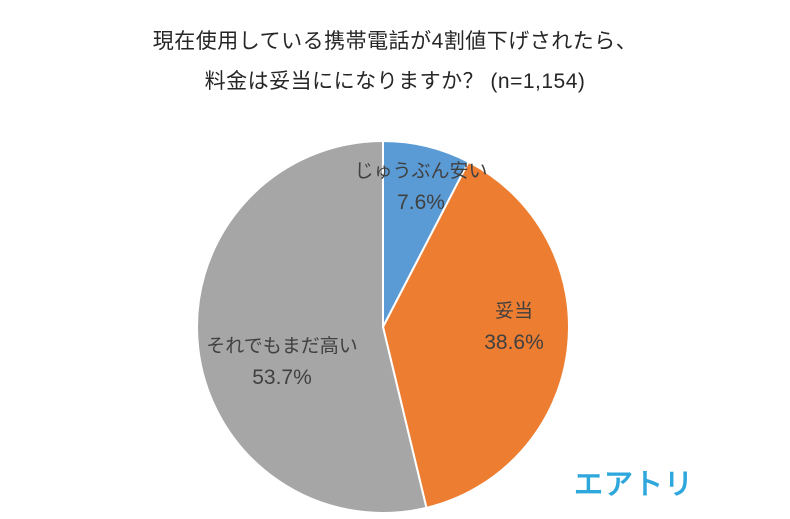 This screenshot has width=790, height=519. I want to click on slice-percent: 38.6%, so click(514, 342).